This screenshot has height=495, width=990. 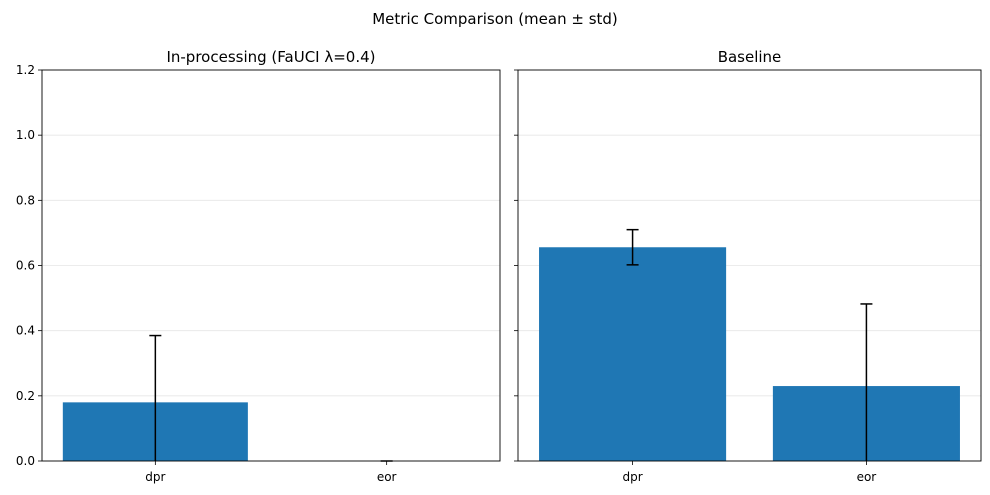 What do you see at coordinates (25, 266) in the screenshot?
I see `ytick-label-3: 0.6` at bounding box center [25, 266].